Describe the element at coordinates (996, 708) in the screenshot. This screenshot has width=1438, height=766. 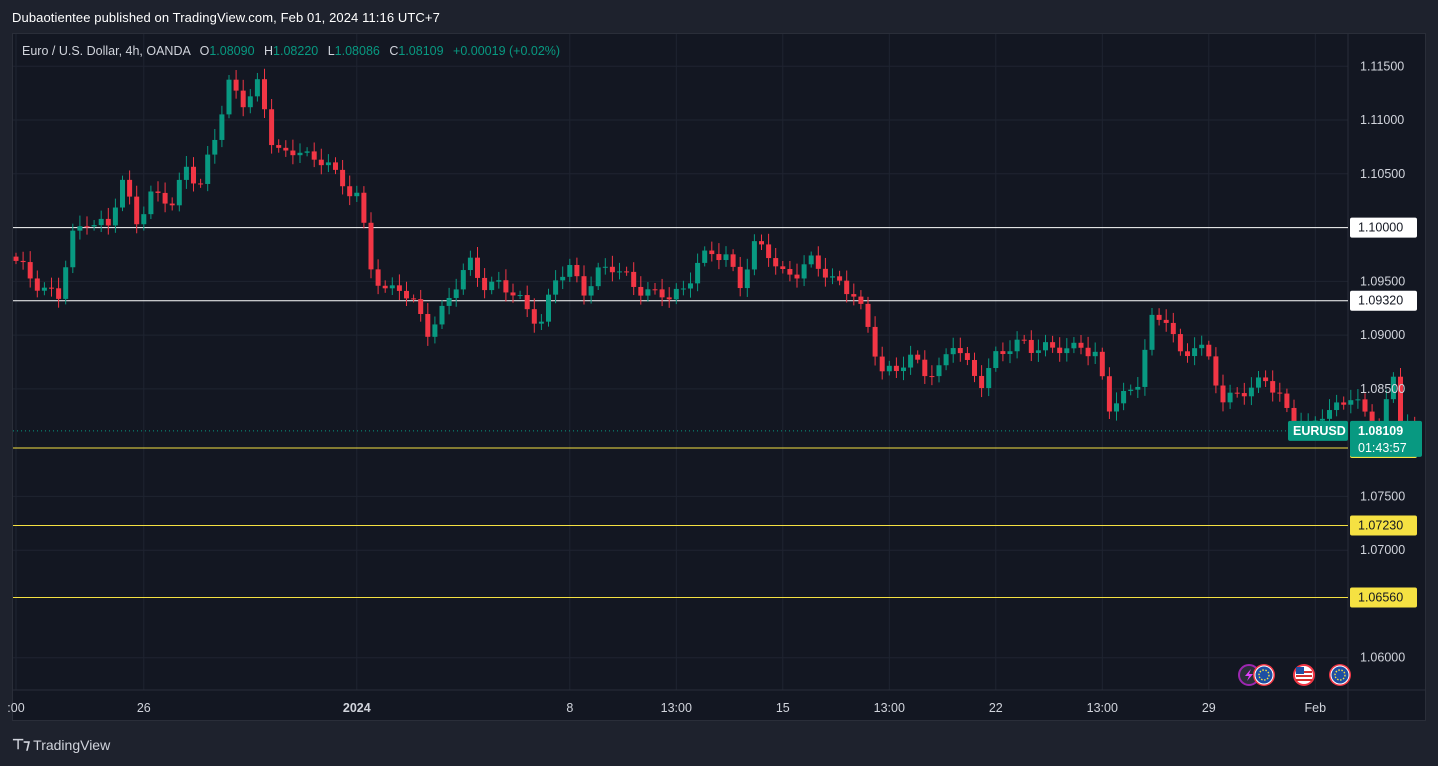
I see `time-tick-label: 22` at that location.